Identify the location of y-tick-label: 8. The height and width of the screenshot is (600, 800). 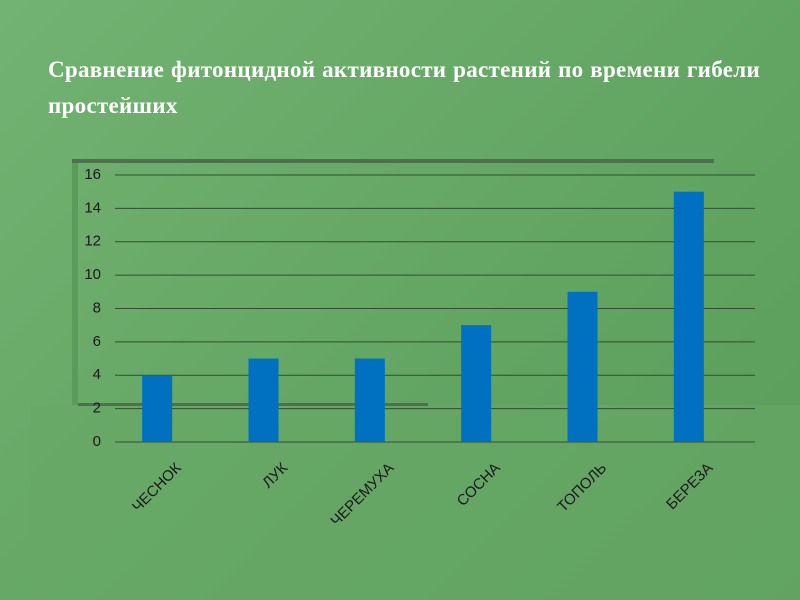
(97, 307).